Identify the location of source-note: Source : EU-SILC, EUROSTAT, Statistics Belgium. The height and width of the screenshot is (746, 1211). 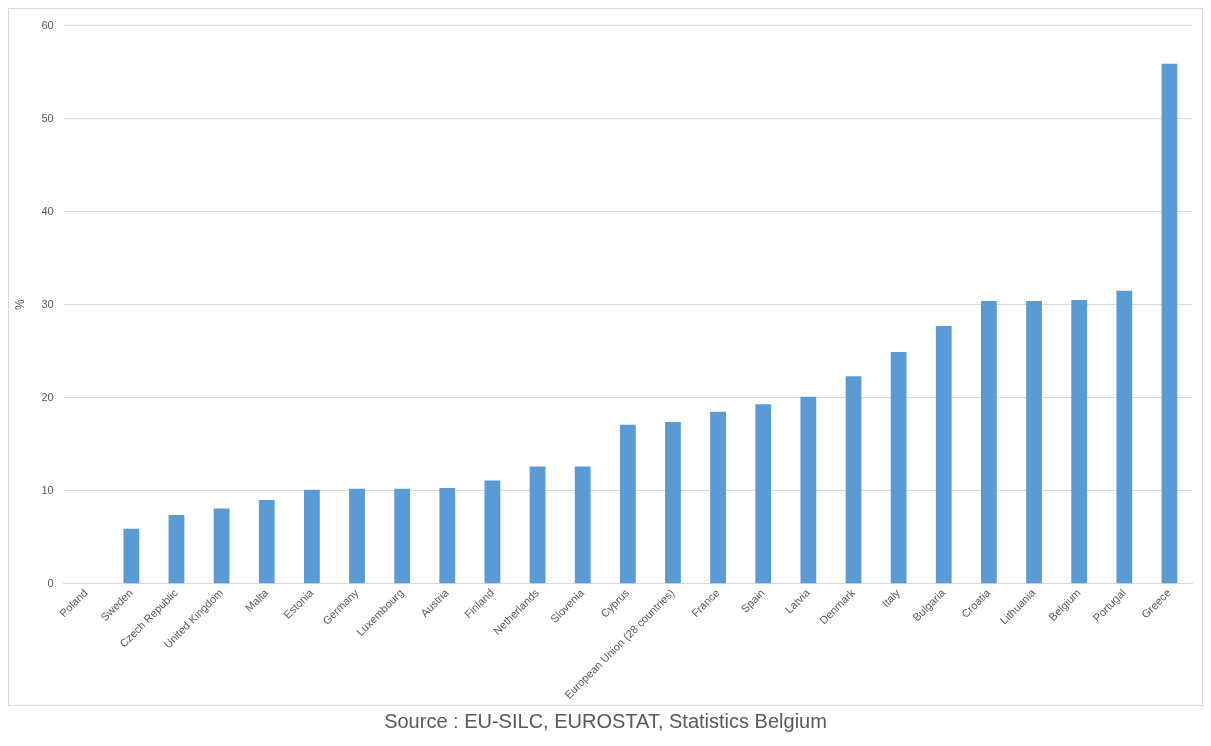
(605, 721).